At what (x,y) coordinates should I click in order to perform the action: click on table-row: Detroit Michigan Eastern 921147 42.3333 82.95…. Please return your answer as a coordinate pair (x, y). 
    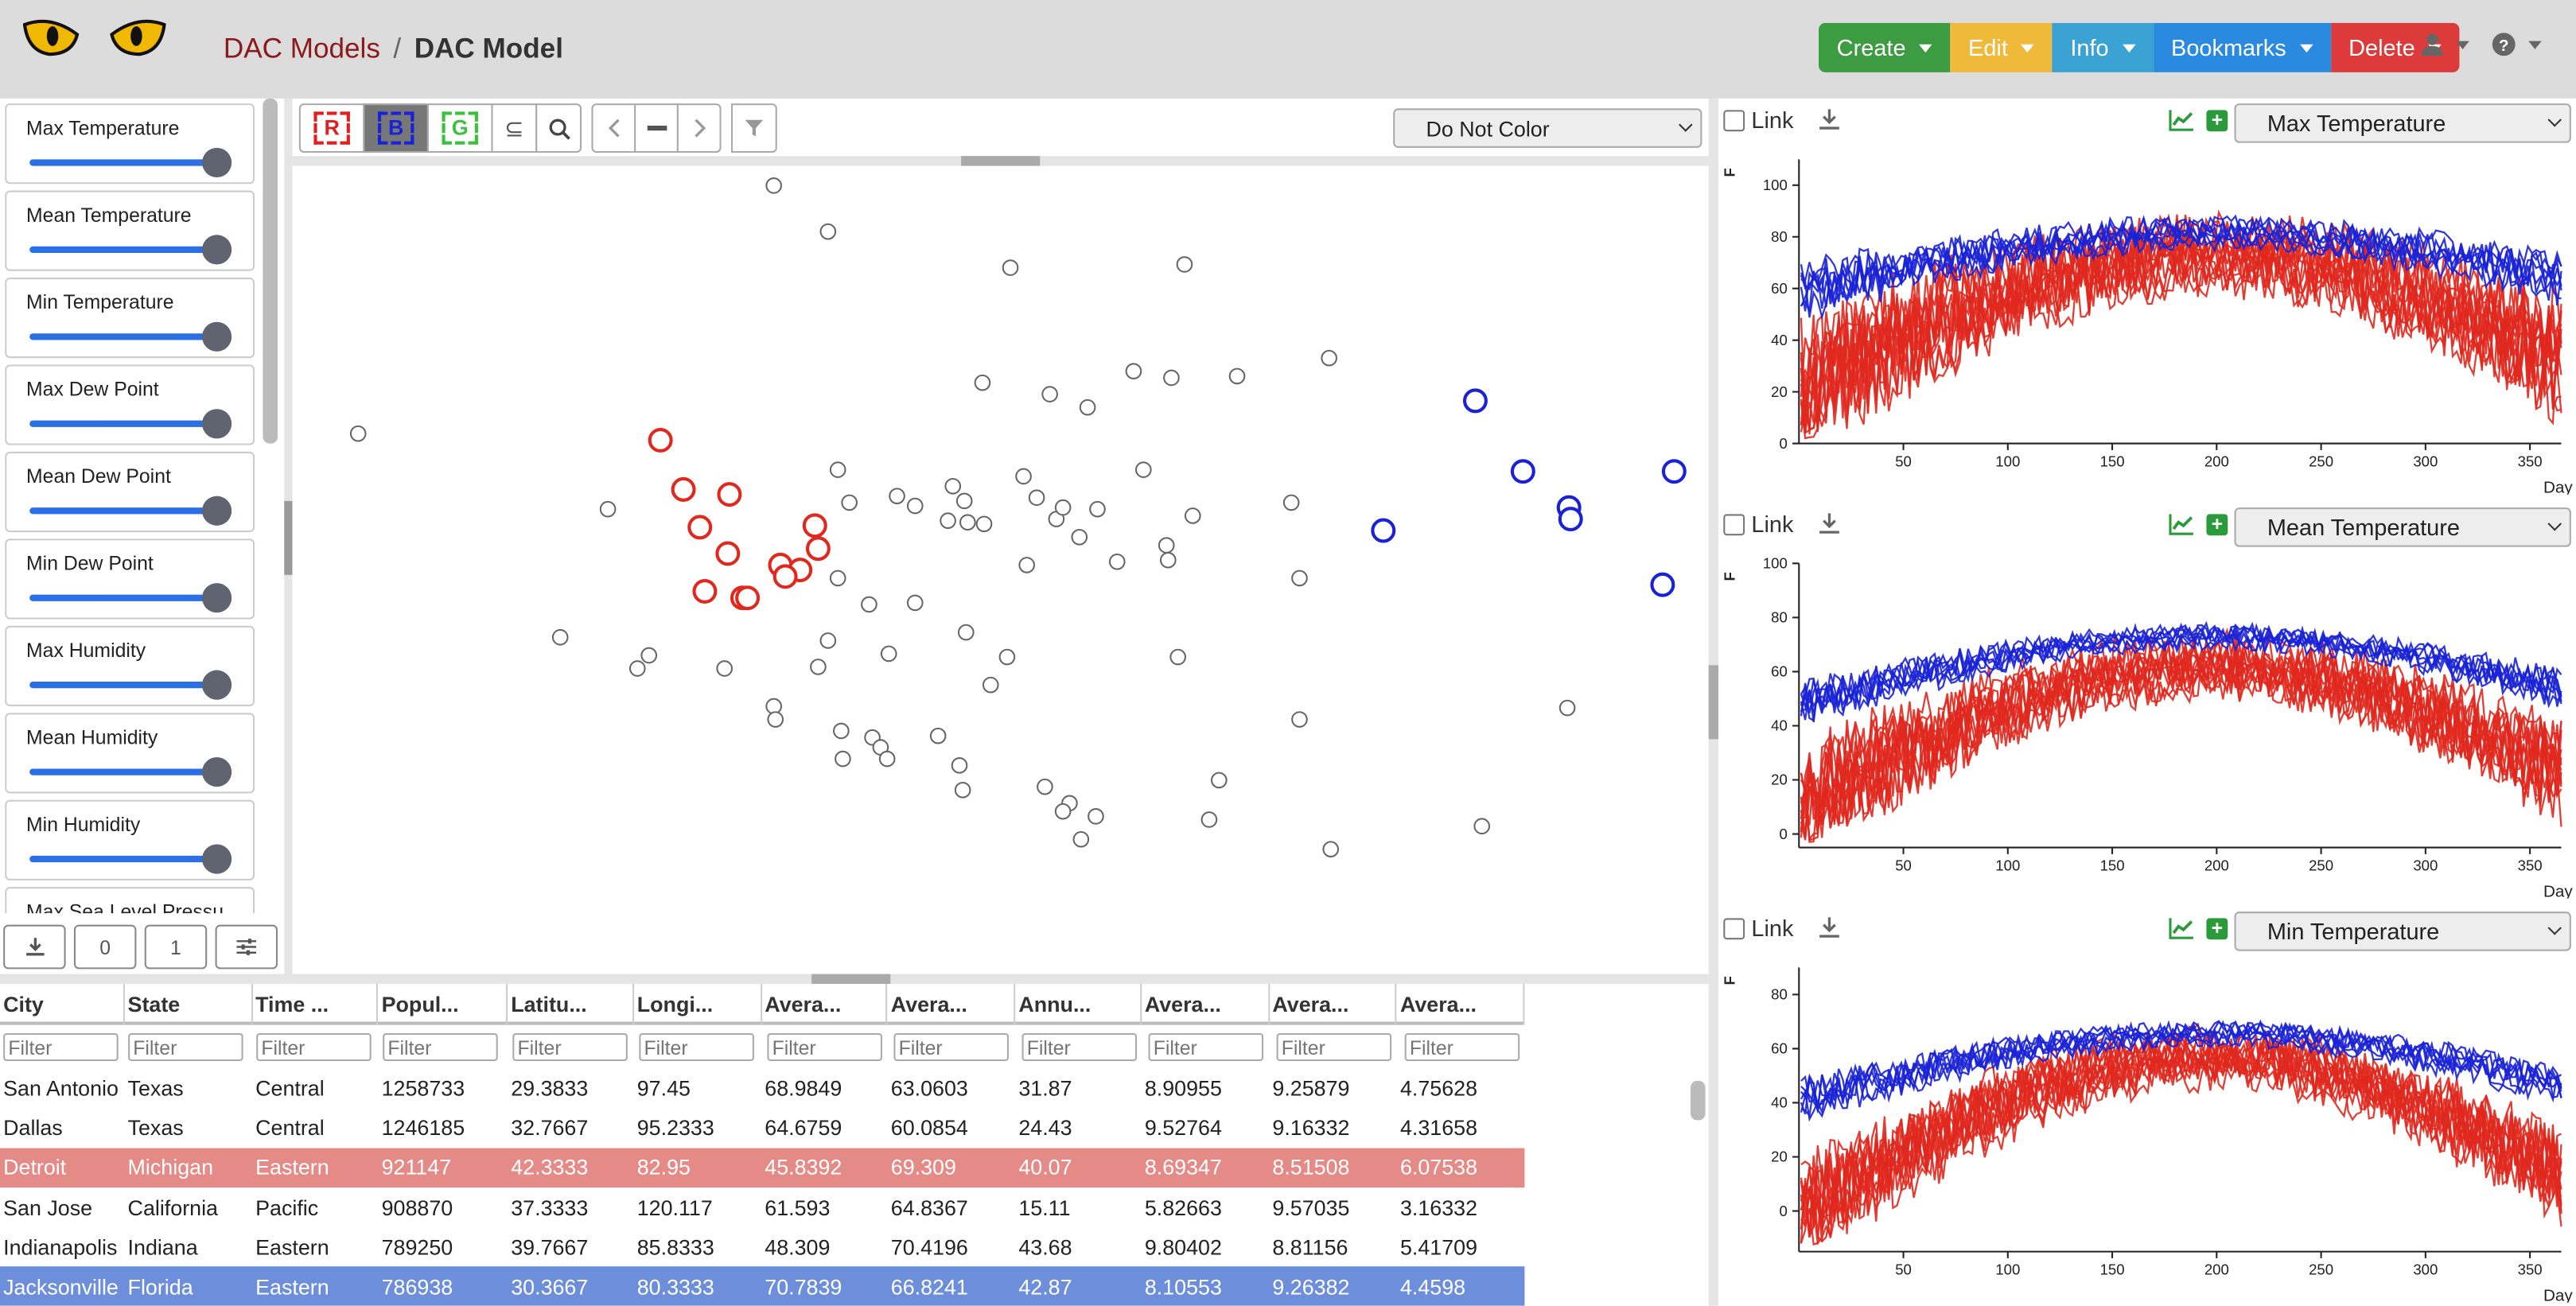
    Looking at the image, I should click on (763, 1167).